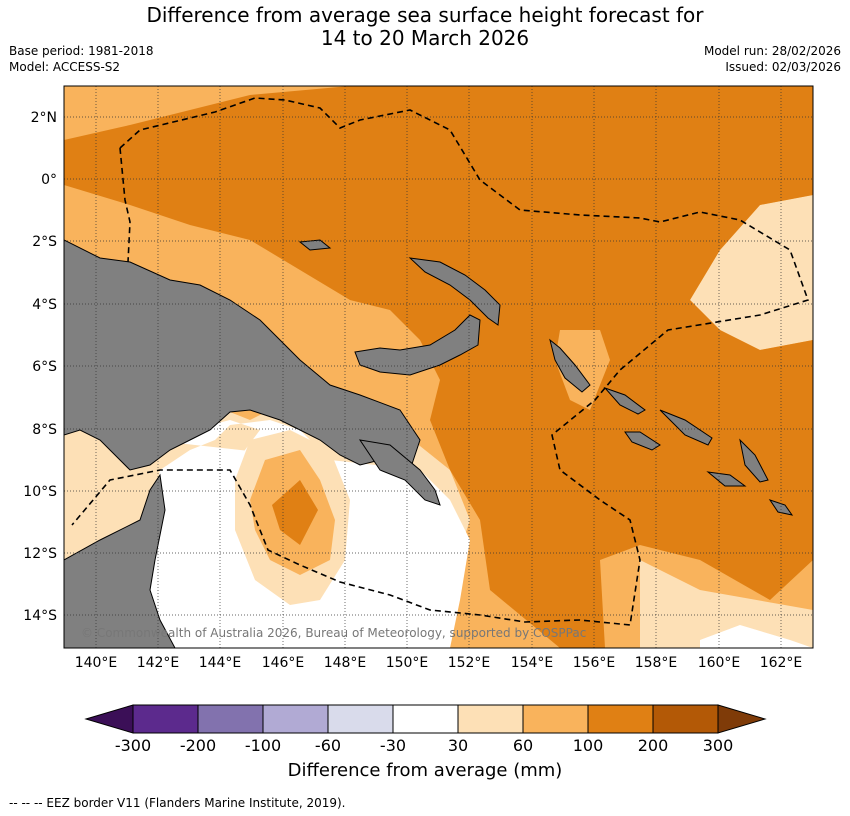  What do you see at coordinates (133, 745) in the screenshot?
I see `colorbar-tick: -300` at bounding box center [133, 745].